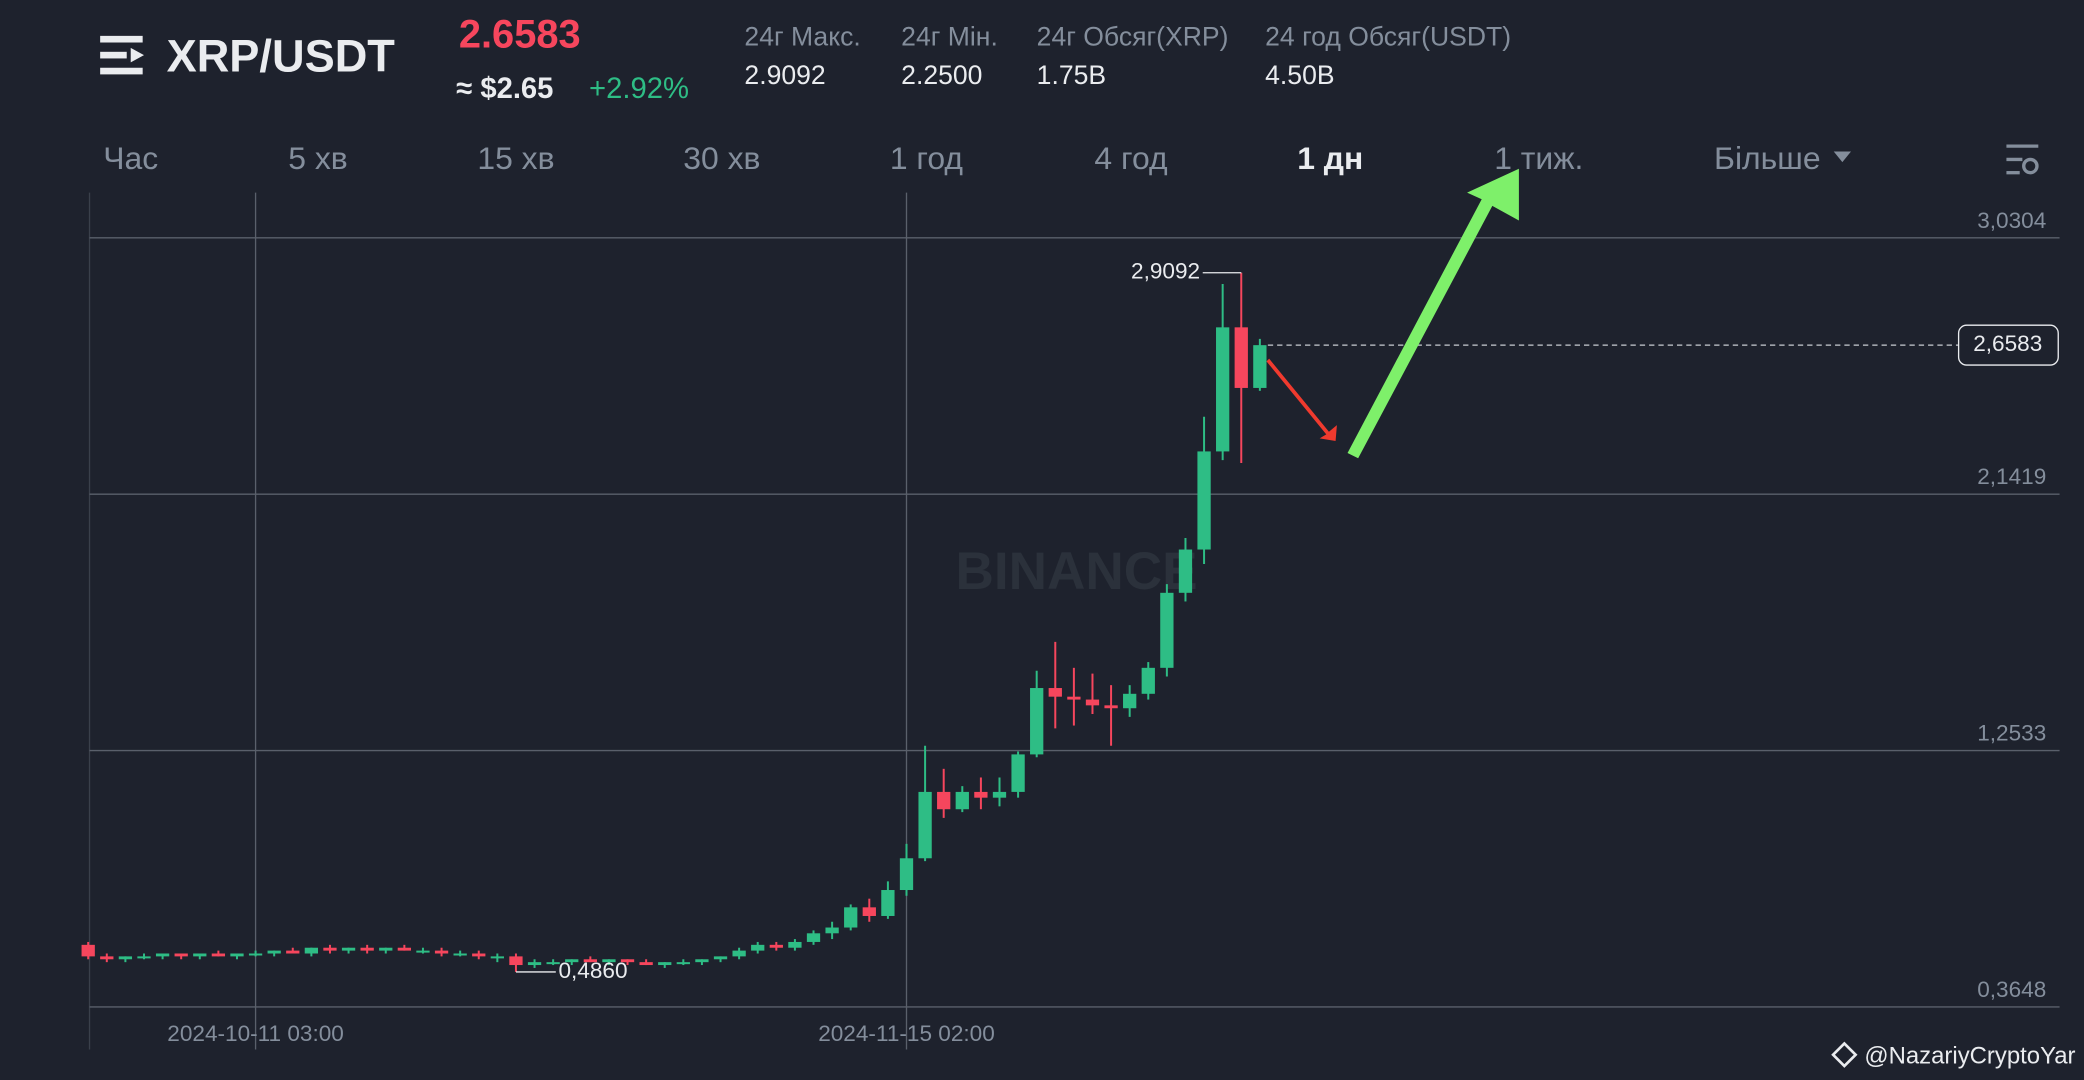  What do you see at coordinates (784, 75) in the screenshot?
I see `stat-value: 2.9092` at bounding box center [784, 75].